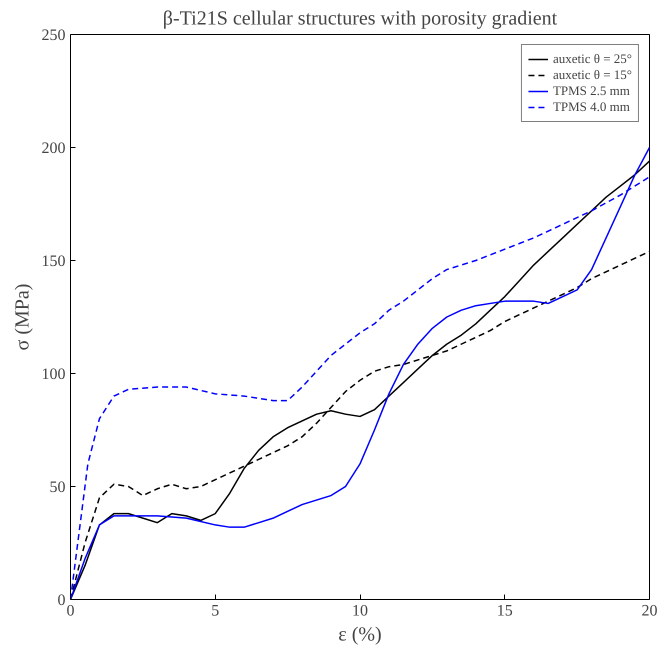 The image size is (664, 648). Describe the element at coordinates (23, 317) in the screenshot. I see `y-axis-title: σ (MPa)` at that location.